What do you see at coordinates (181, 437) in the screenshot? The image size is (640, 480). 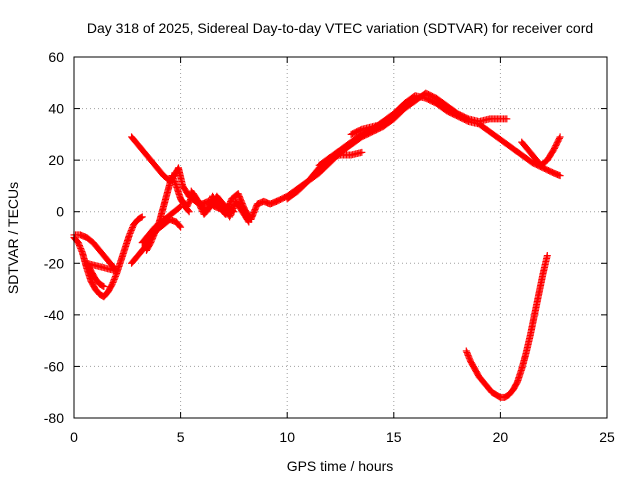 I see `x-tick-label: 5` at bounding box center [181, 437].